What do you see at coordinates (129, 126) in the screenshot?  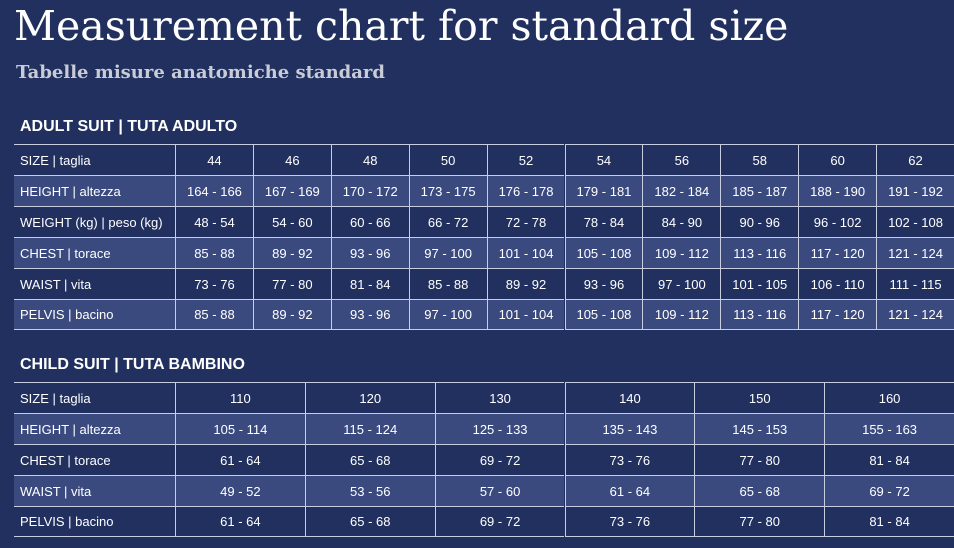 I see `table-heading: ADULT SUIT | TUTA ADULTO` at bounding box center [129, 126].